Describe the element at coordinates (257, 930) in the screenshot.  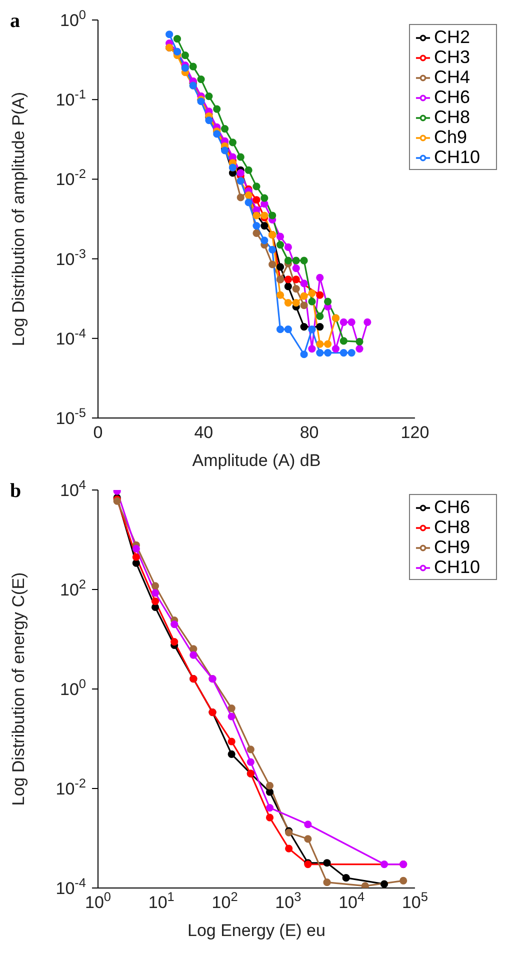
I see `x-axis-title: Log Energy (E) eu` at that location.